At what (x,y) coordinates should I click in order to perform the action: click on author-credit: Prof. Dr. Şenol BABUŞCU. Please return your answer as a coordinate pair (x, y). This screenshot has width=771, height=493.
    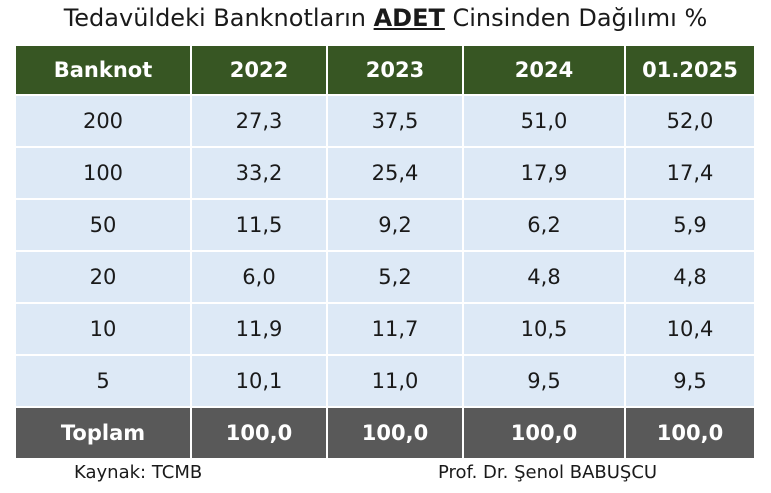
    Looking at the image, I should click on (548, 472).